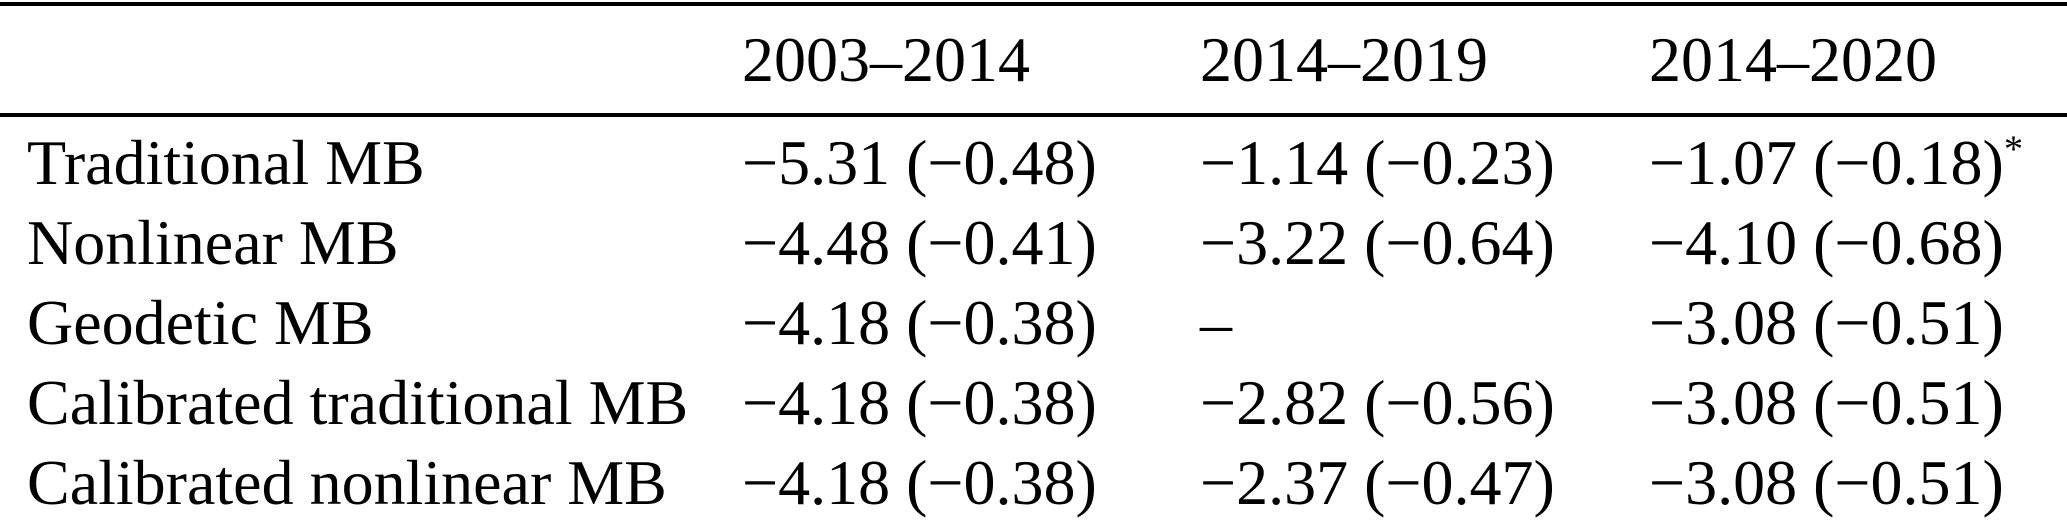 This screenshot has width=2067, height=531. What do you see at coordinates (1826, 242) in the screenshot?
I see `cell-value: −4.10 (−0.68)` at bounding box center [1826, 242].